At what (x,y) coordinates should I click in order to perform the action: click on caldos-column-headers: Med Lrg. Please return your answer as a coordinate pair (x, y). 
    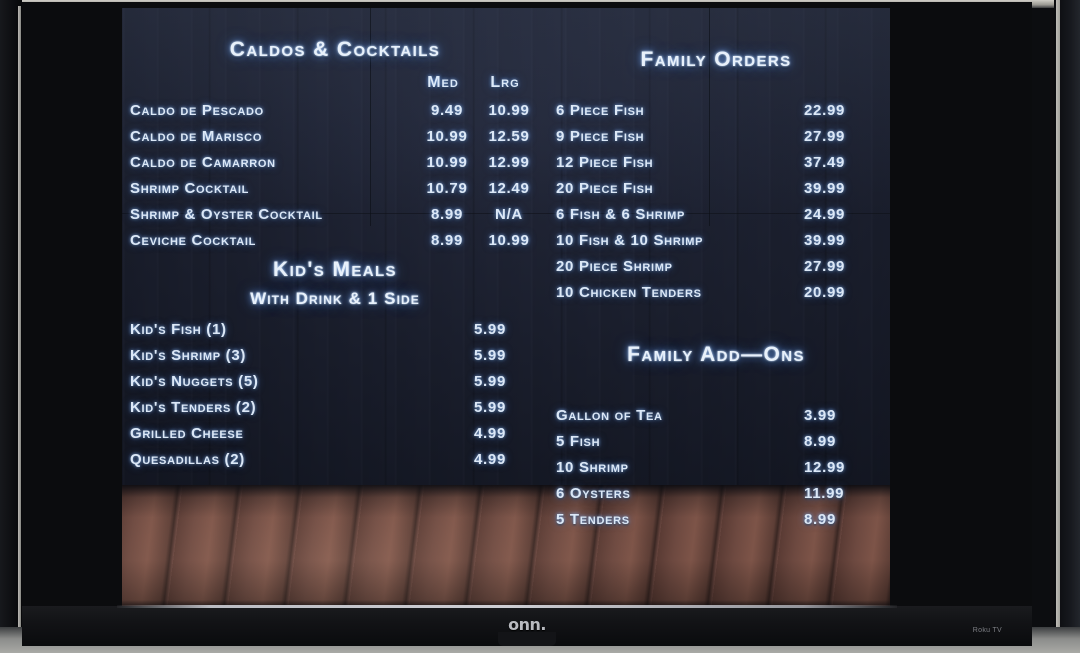
    Looking at the image, I should click on (335, 83).